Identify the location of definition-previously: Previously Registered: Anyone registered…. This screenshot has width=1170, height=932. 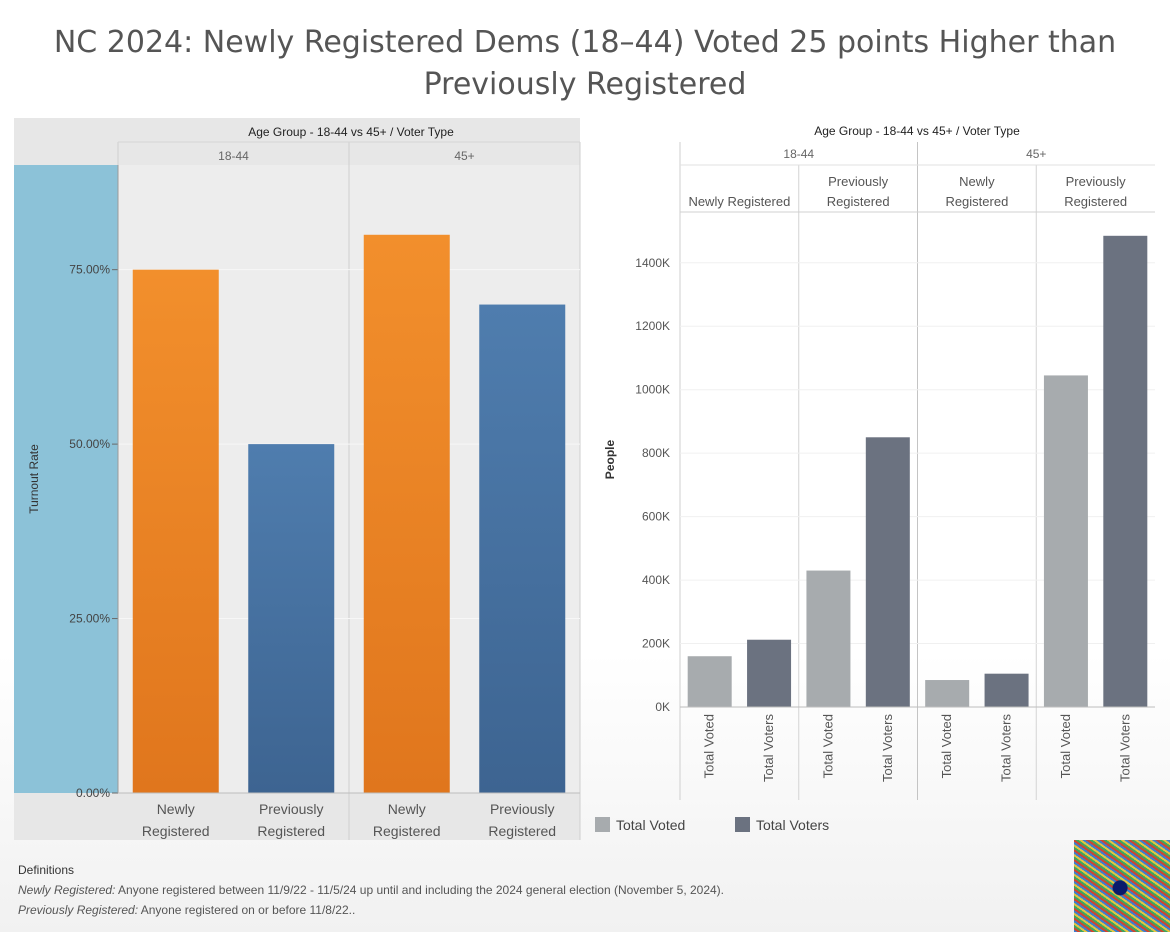
(371, 910).